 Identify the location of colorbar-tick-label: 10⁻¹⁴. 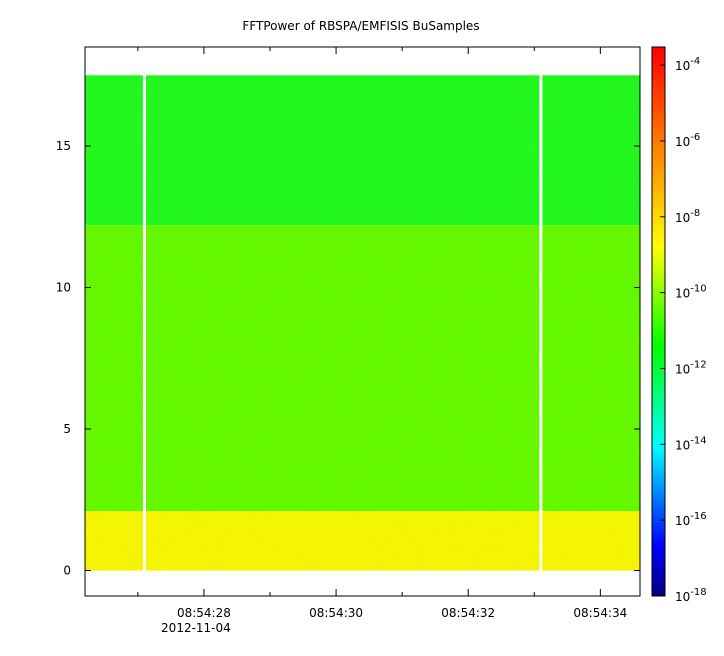
(691, 443).